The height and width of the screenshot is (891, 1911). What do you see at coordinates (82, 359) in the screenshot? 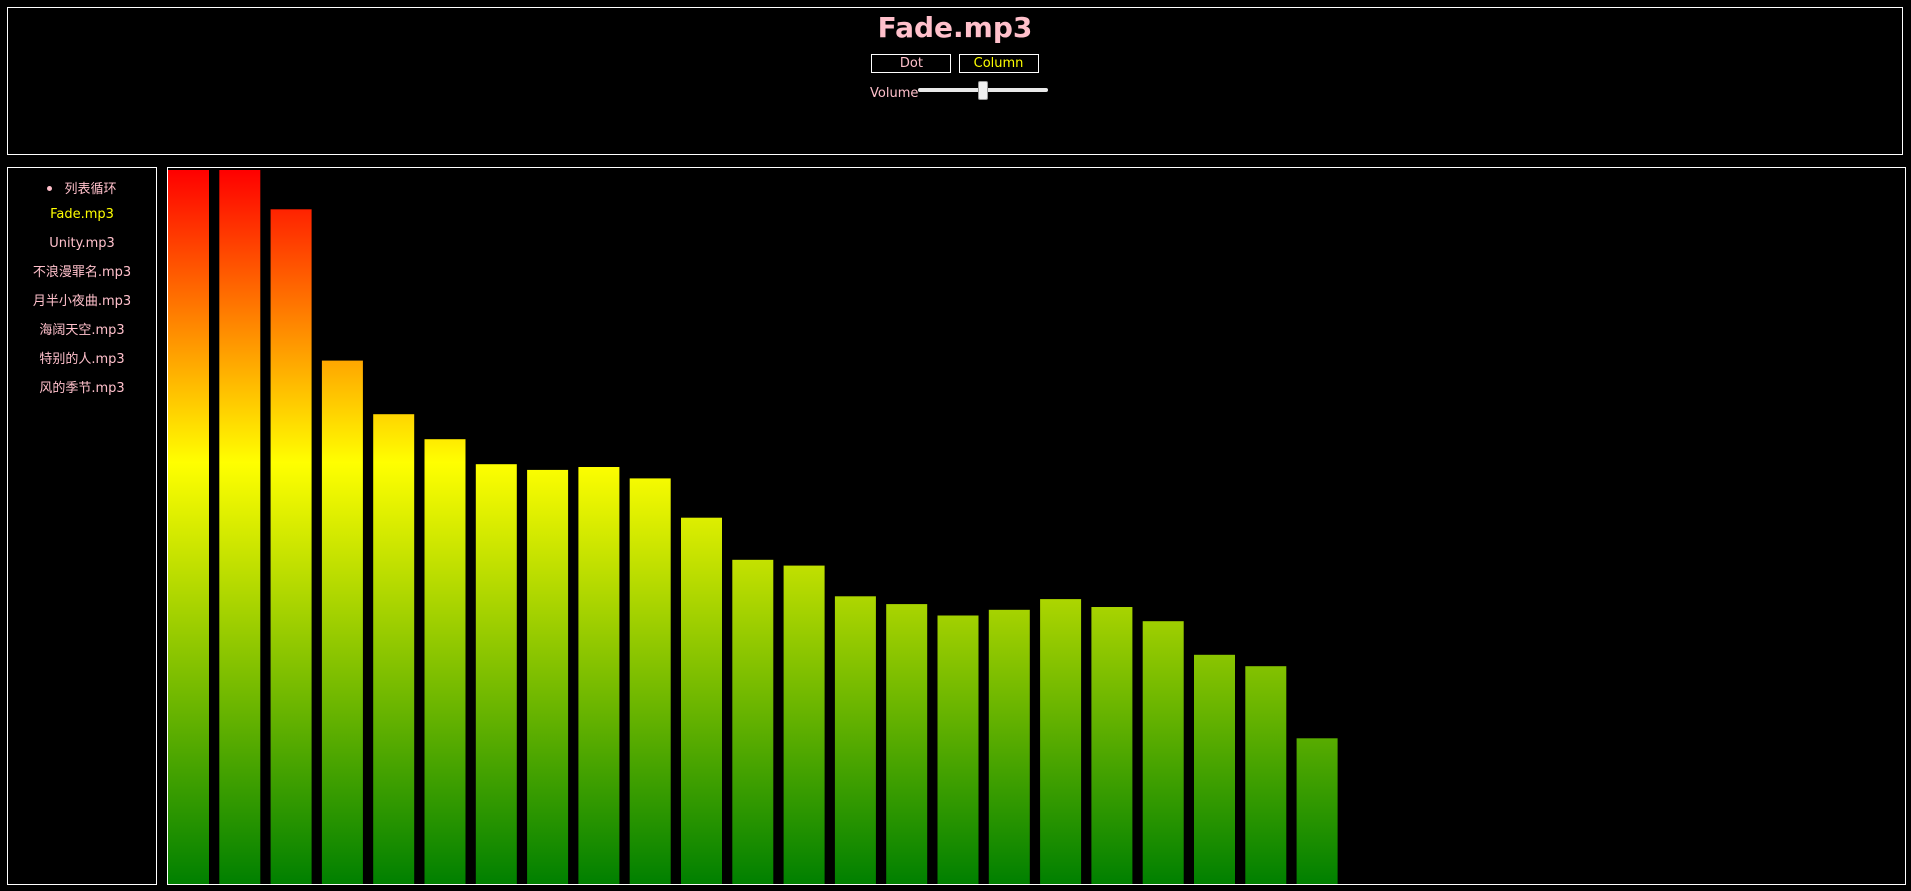
I see `track-item: 特别的人.mp3` at bounding box center [82, 359].